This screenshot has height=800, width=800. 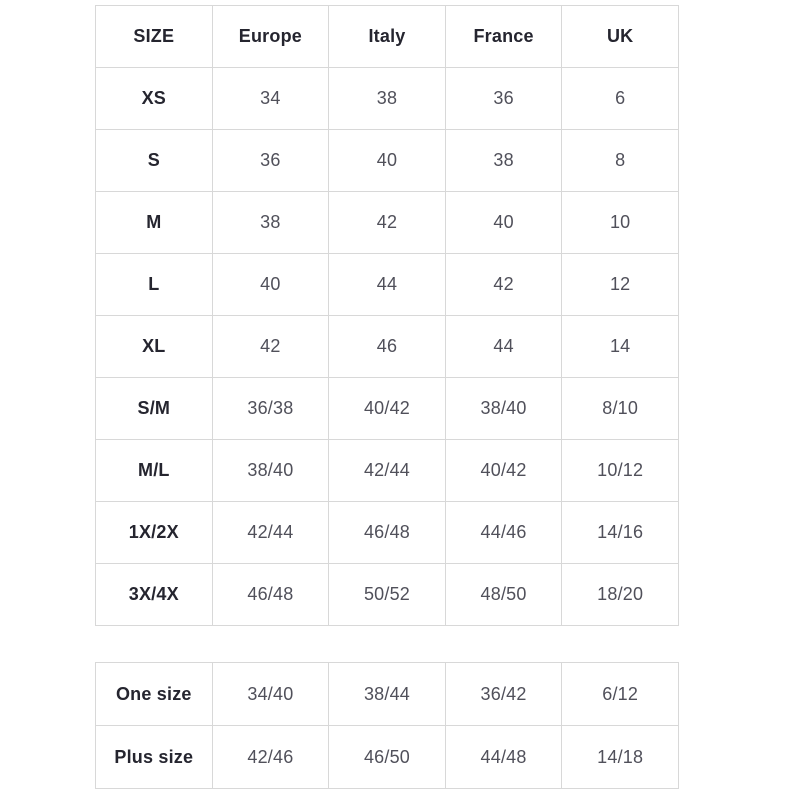 I want to click on size-label-cell: XS, so click(x=154, y=98).